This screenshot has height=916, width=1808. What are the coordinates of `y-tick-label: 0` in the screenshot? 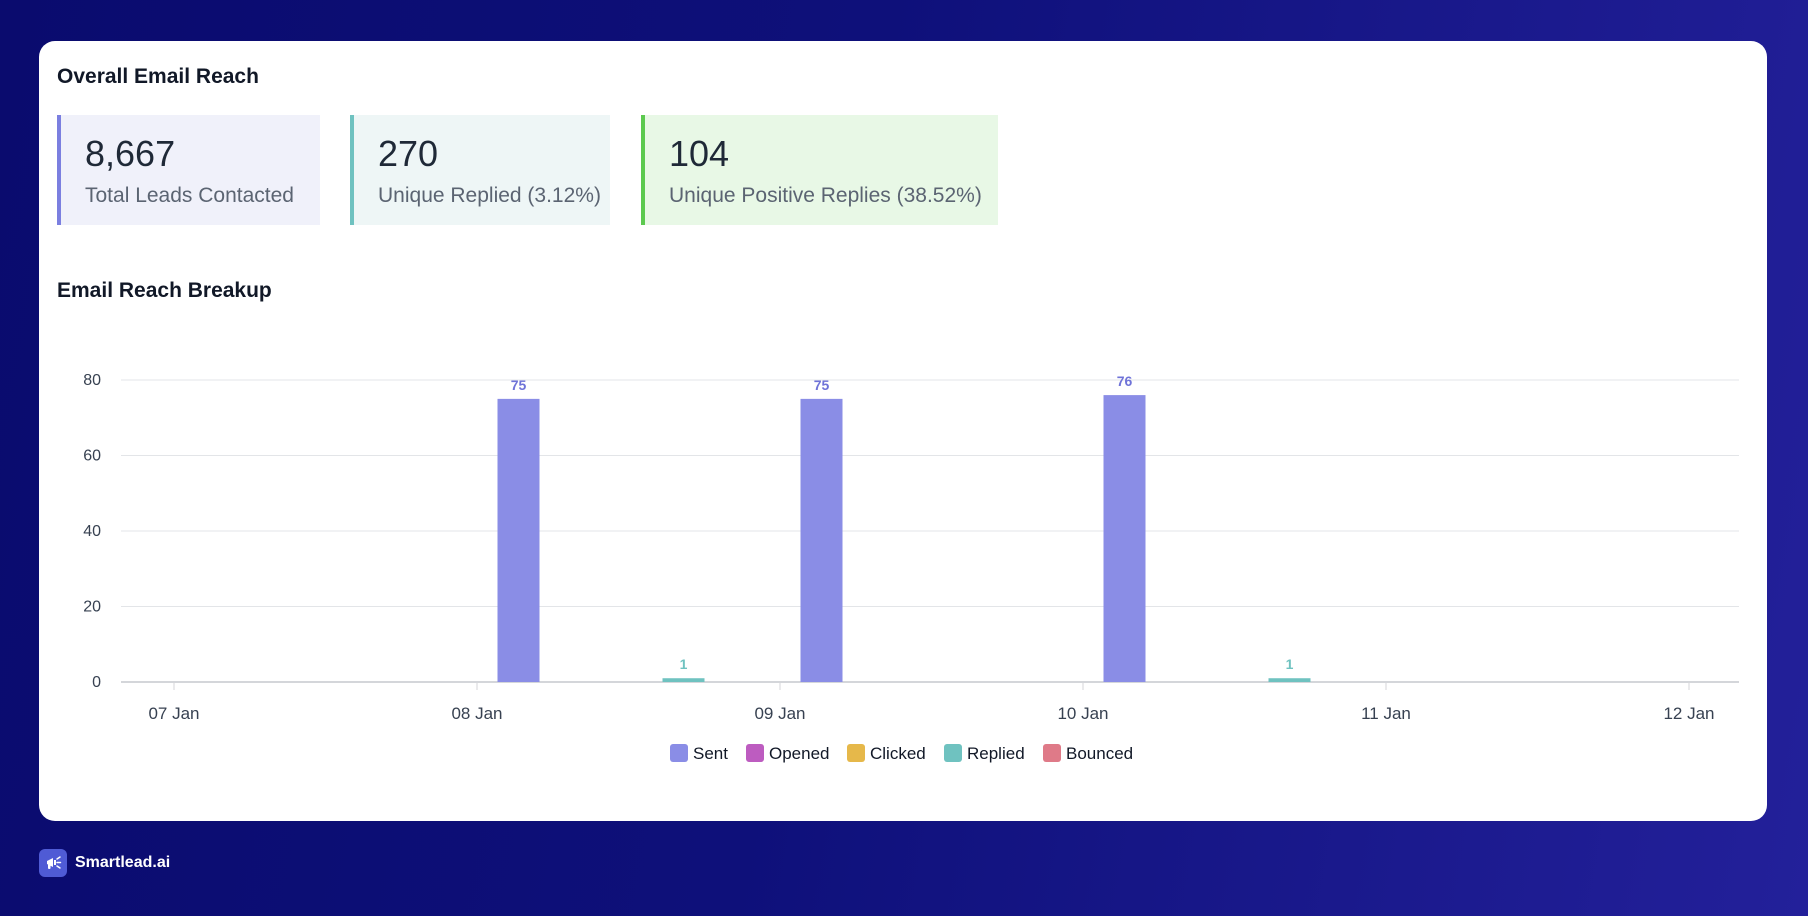 It's located at (96, 682).